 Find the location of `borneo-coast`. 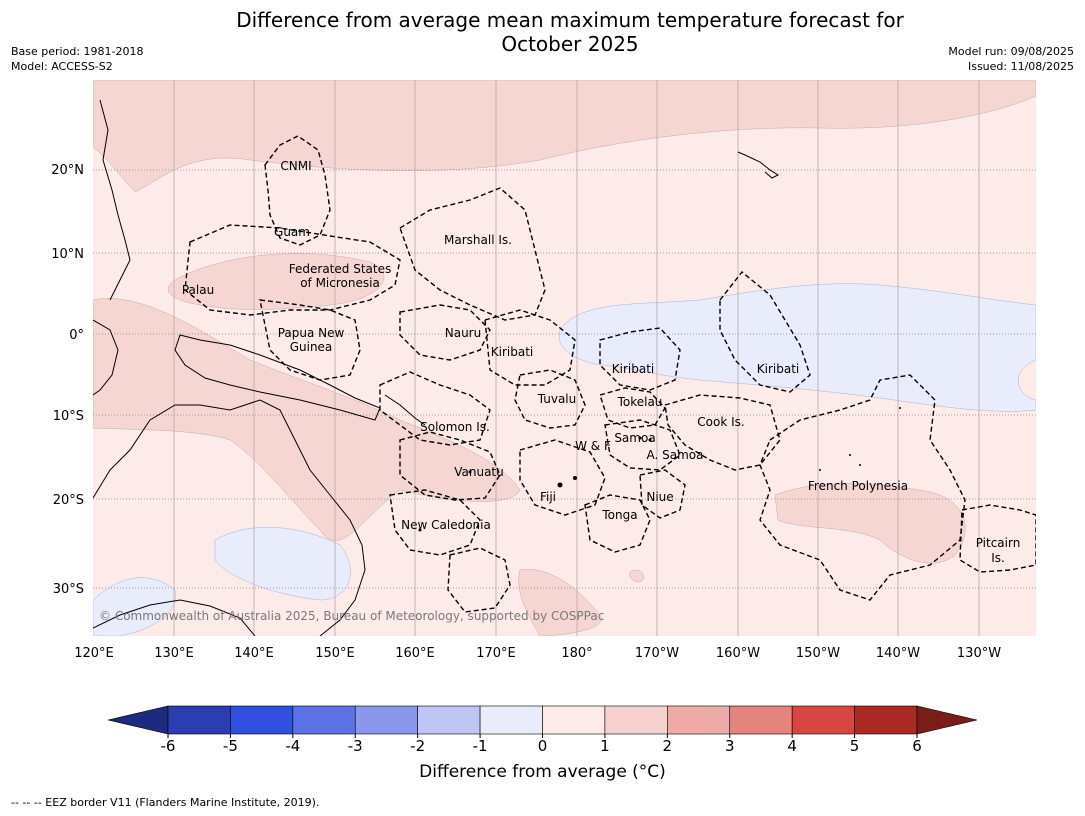

borneo-coast is located at coordinates (106, 357).